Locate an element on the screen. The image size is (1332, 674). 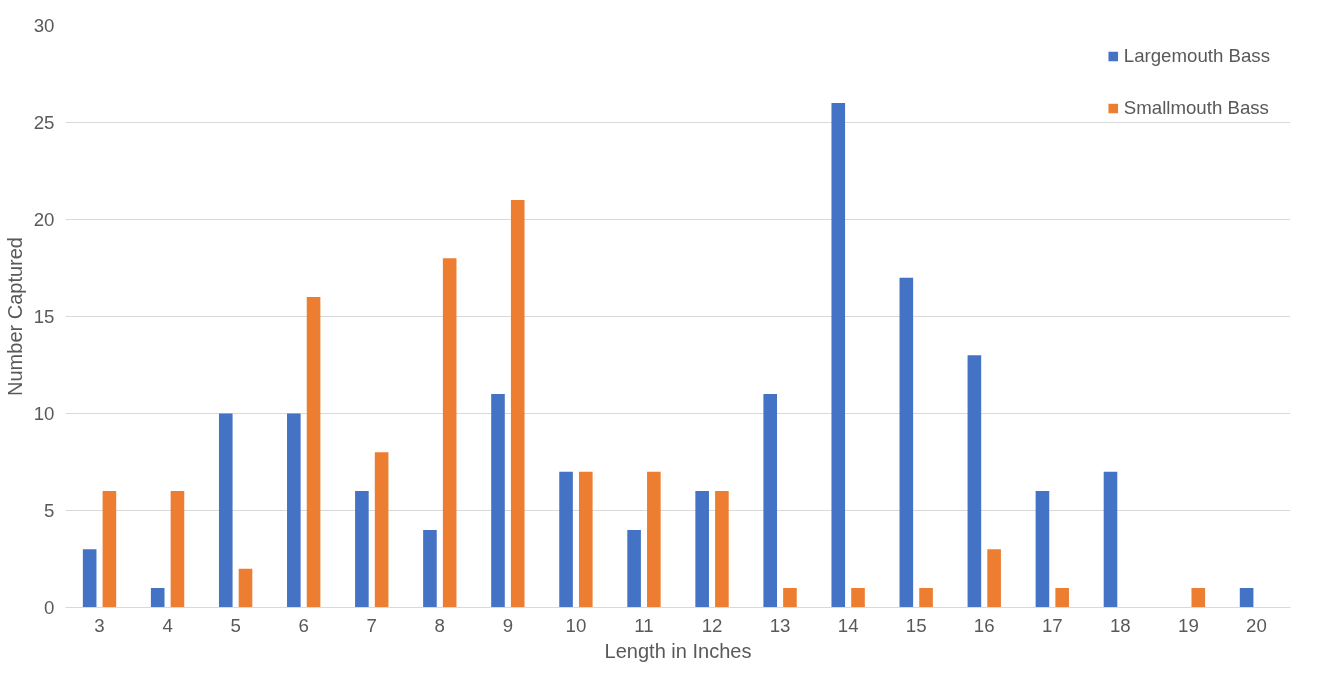
x-axis-title: Length in Inches is located at coordinates (678, 650).